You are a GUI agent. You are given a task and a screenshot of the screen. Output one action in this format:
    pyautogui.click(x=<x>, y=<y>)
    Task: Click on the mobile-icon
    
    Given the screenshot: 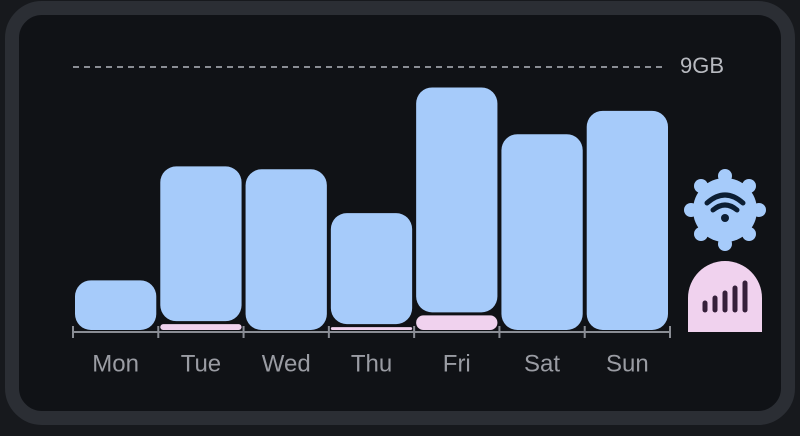 What is the action you would take?
    pyautogui.click(x=725, y=296)
    